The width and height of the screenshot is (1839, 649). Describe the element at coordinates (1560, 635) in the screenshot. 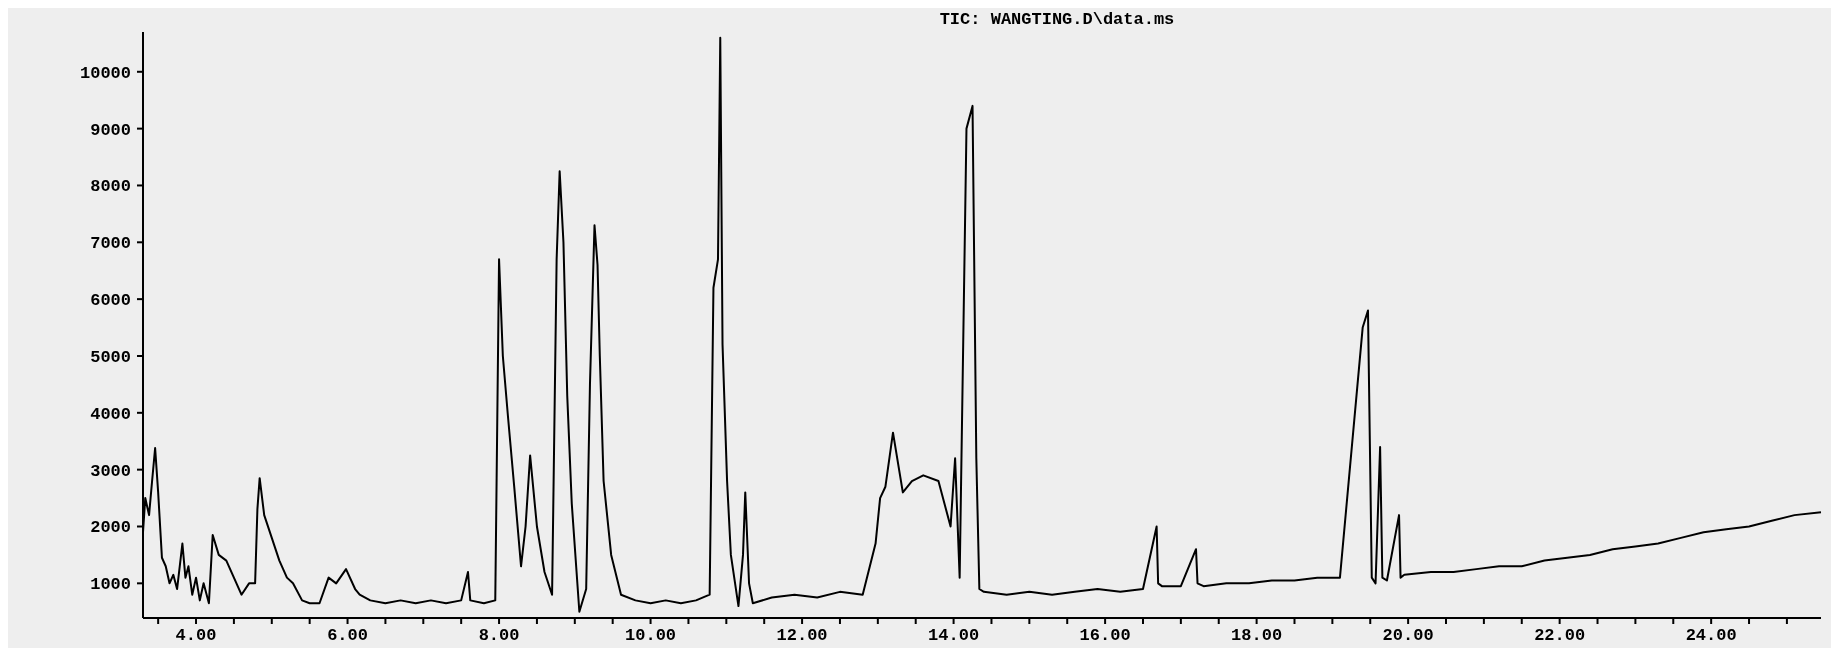

I see `x-tick-label: 22.00` at that location.